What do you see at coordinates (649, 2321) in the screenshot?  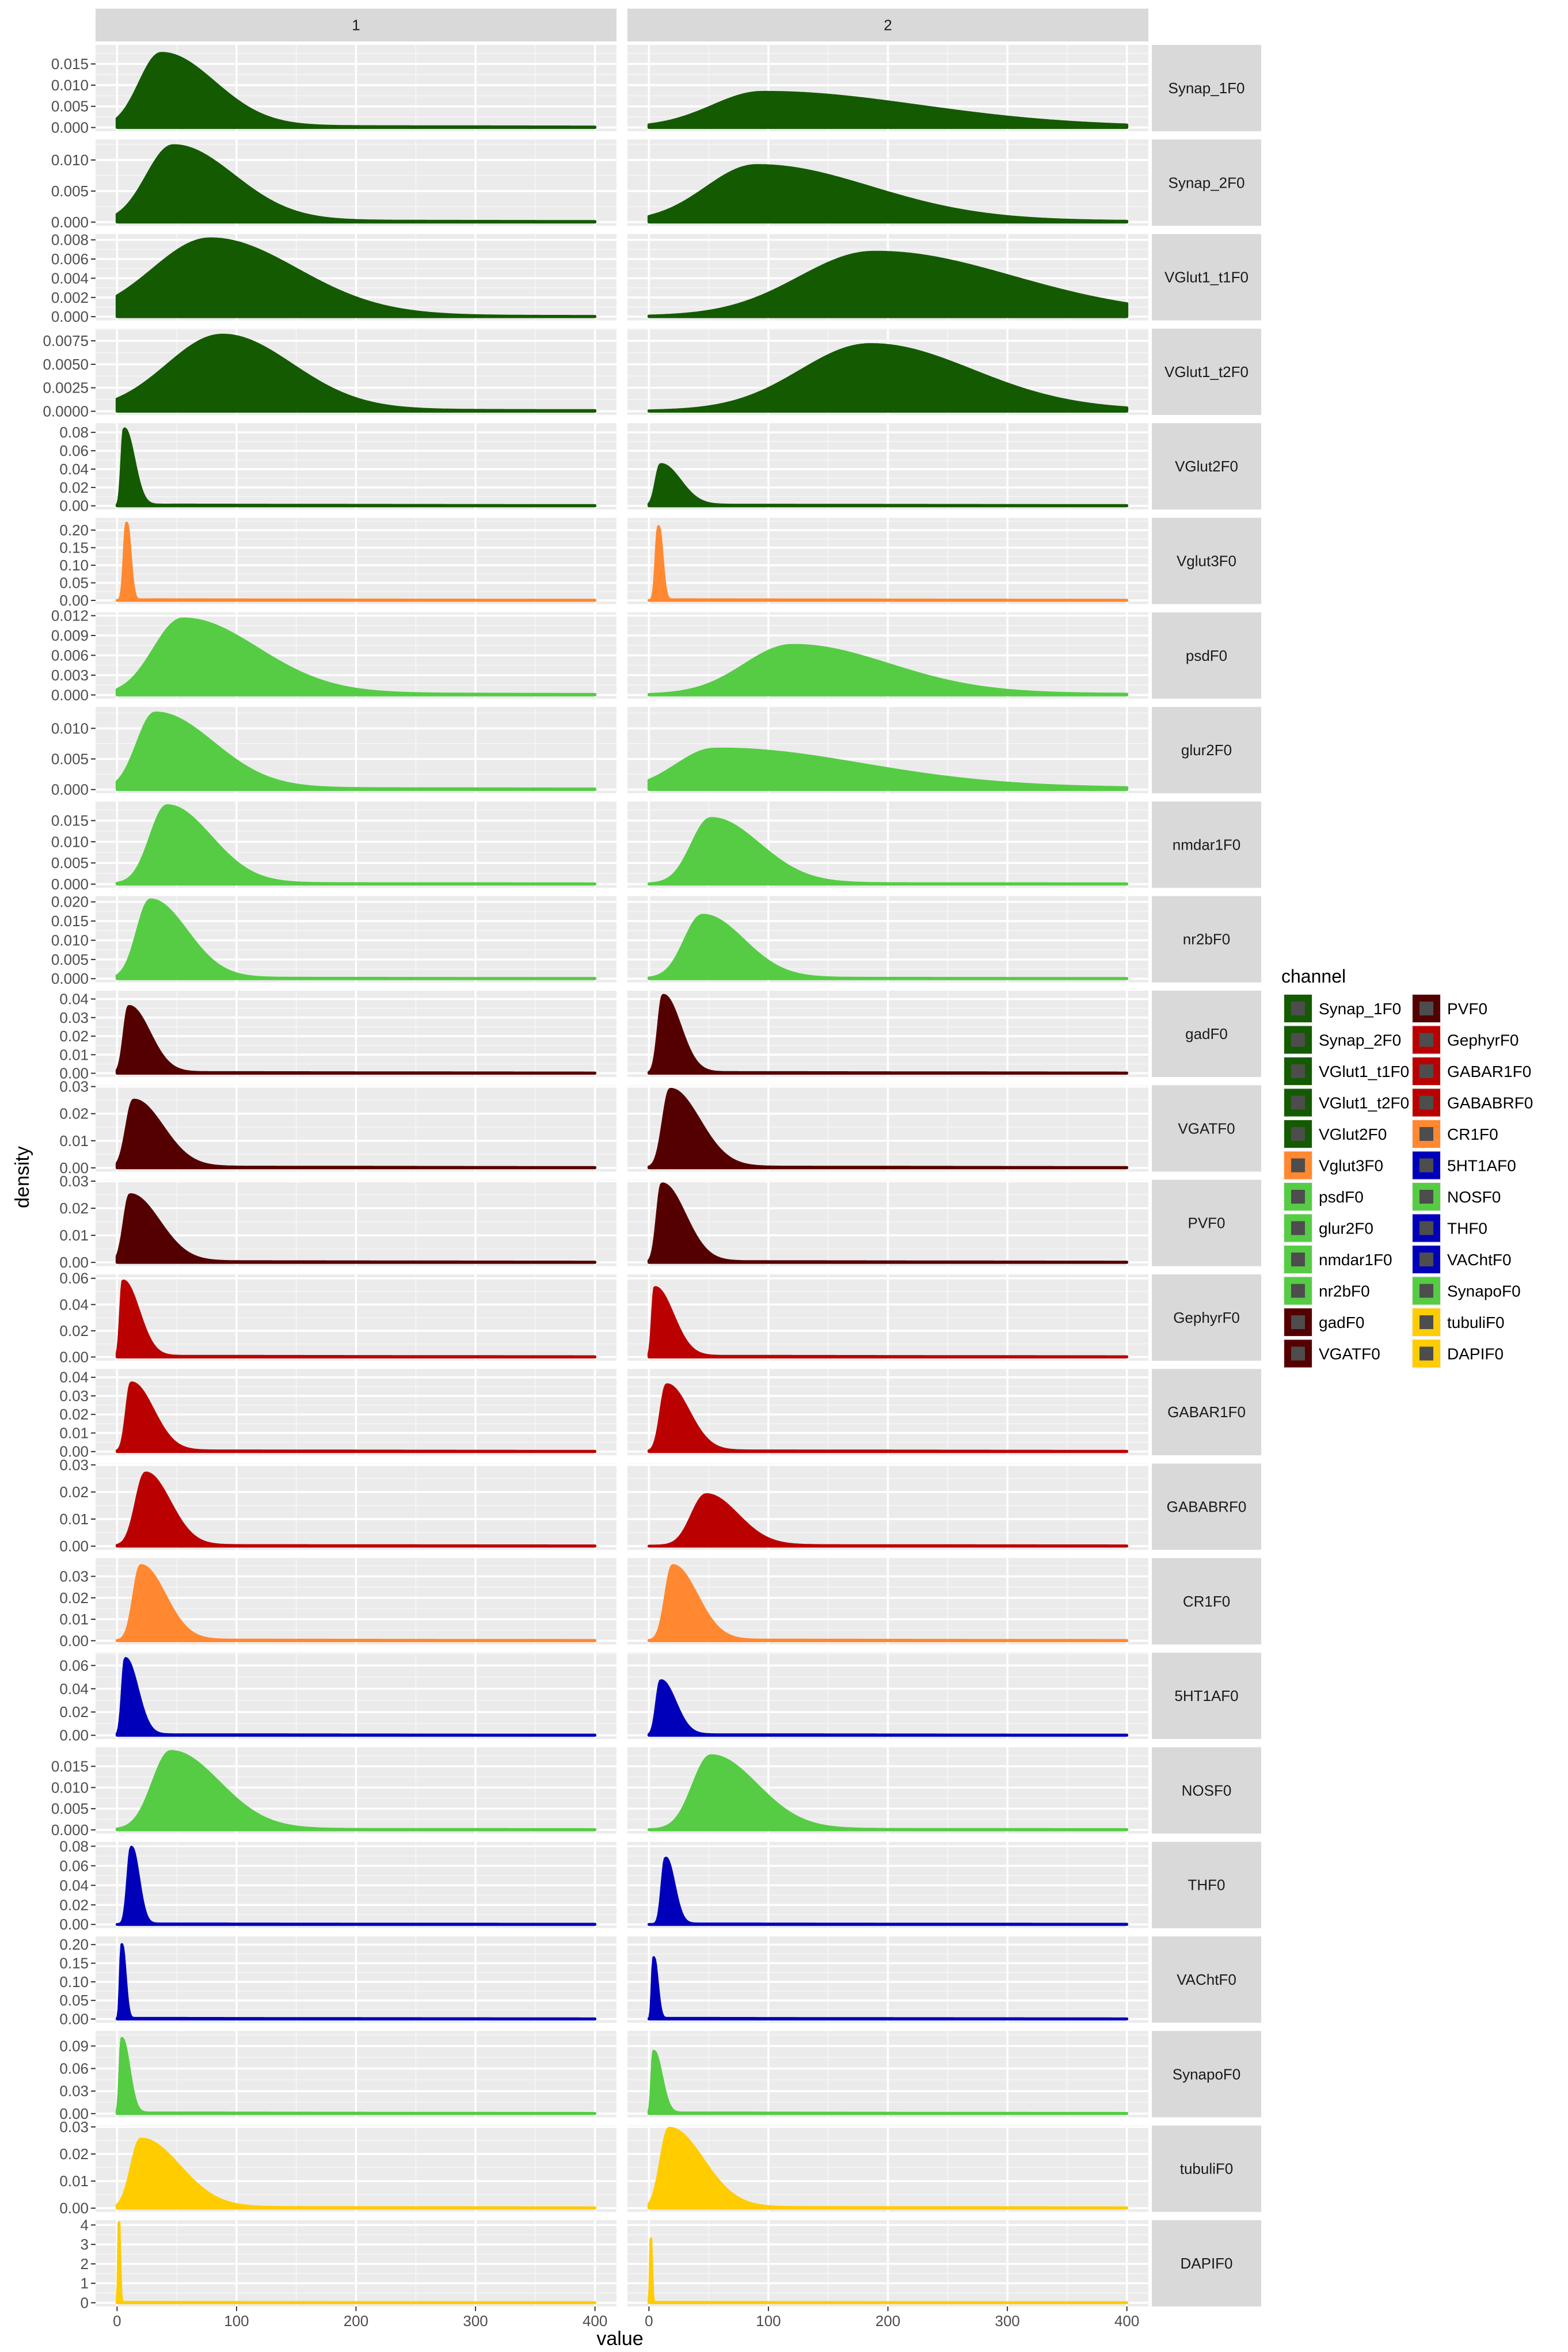 I see `x-tick-label: 0` at bounding box center [649, 2321].